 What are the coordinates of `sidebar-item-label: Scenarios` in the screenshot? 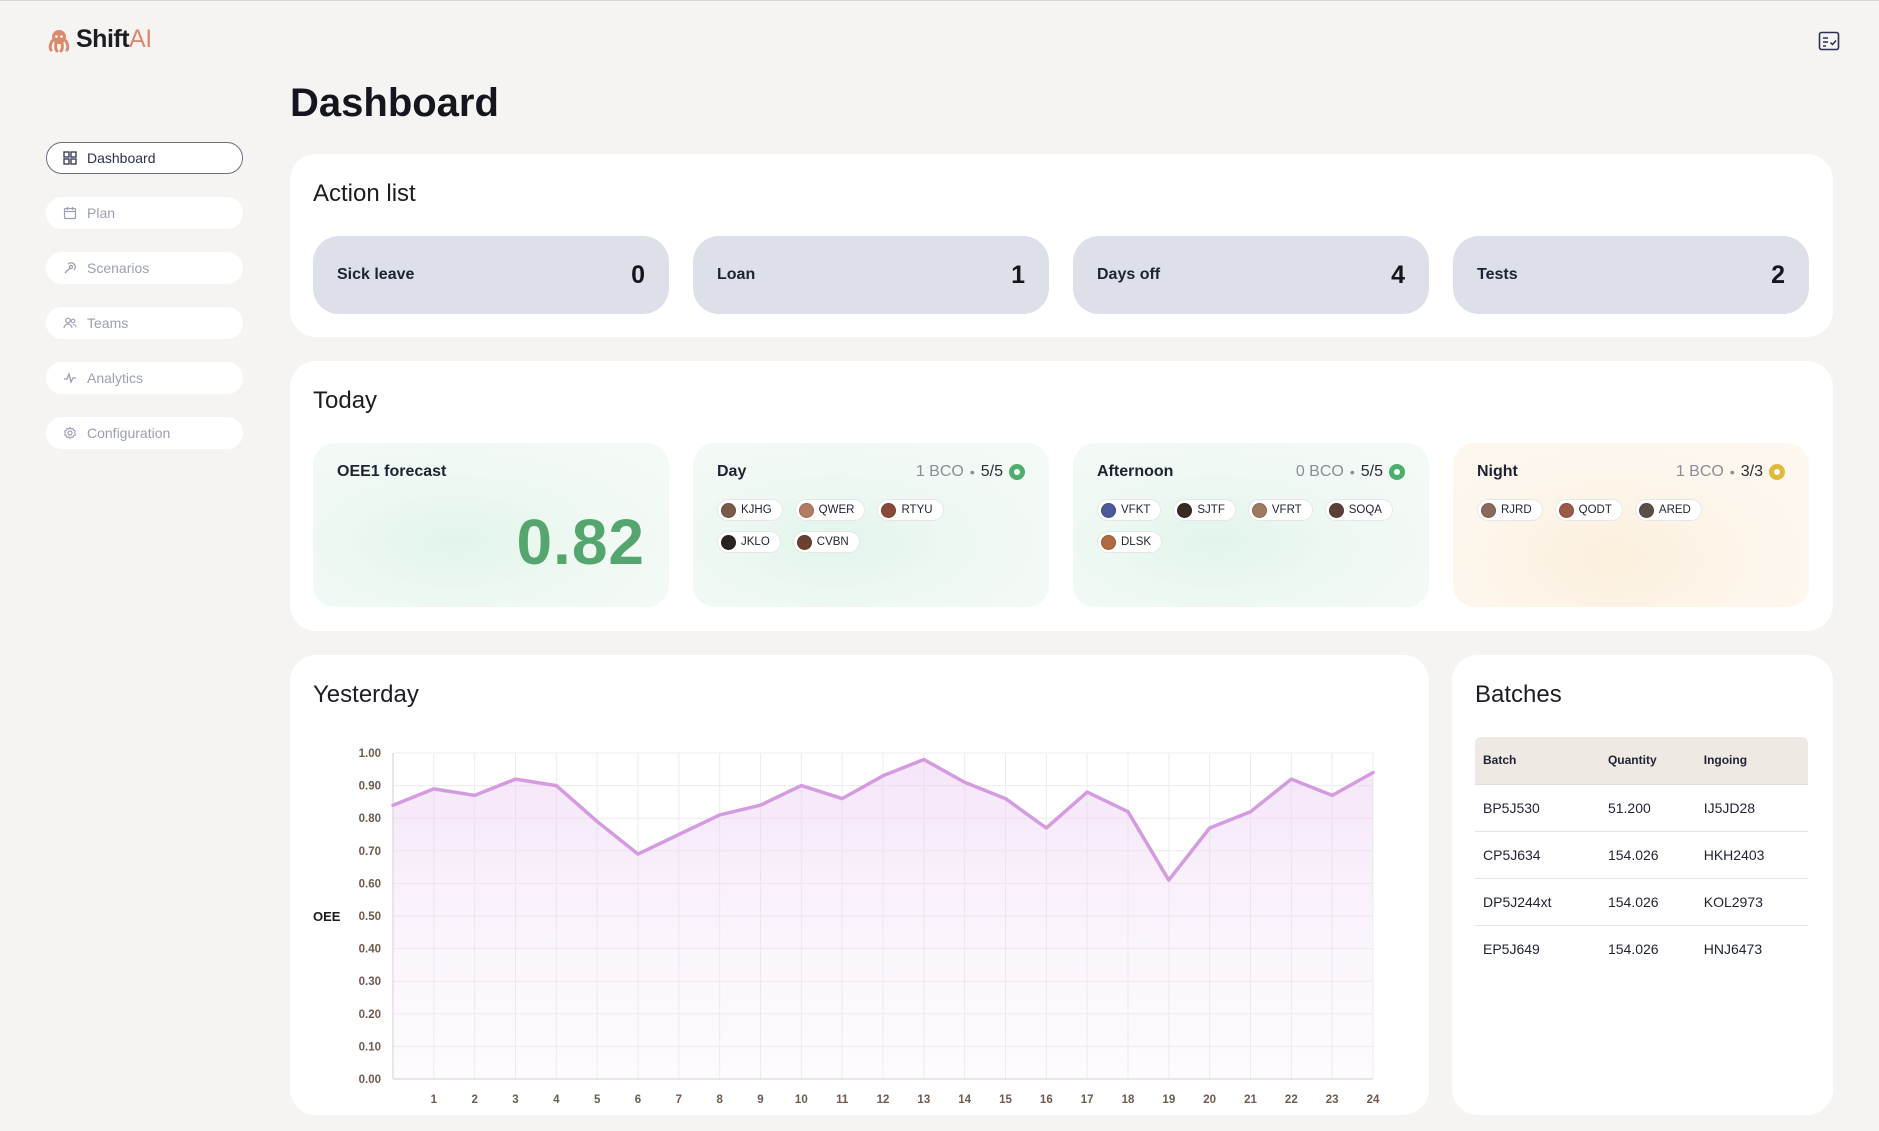 It's located at (118, 268).